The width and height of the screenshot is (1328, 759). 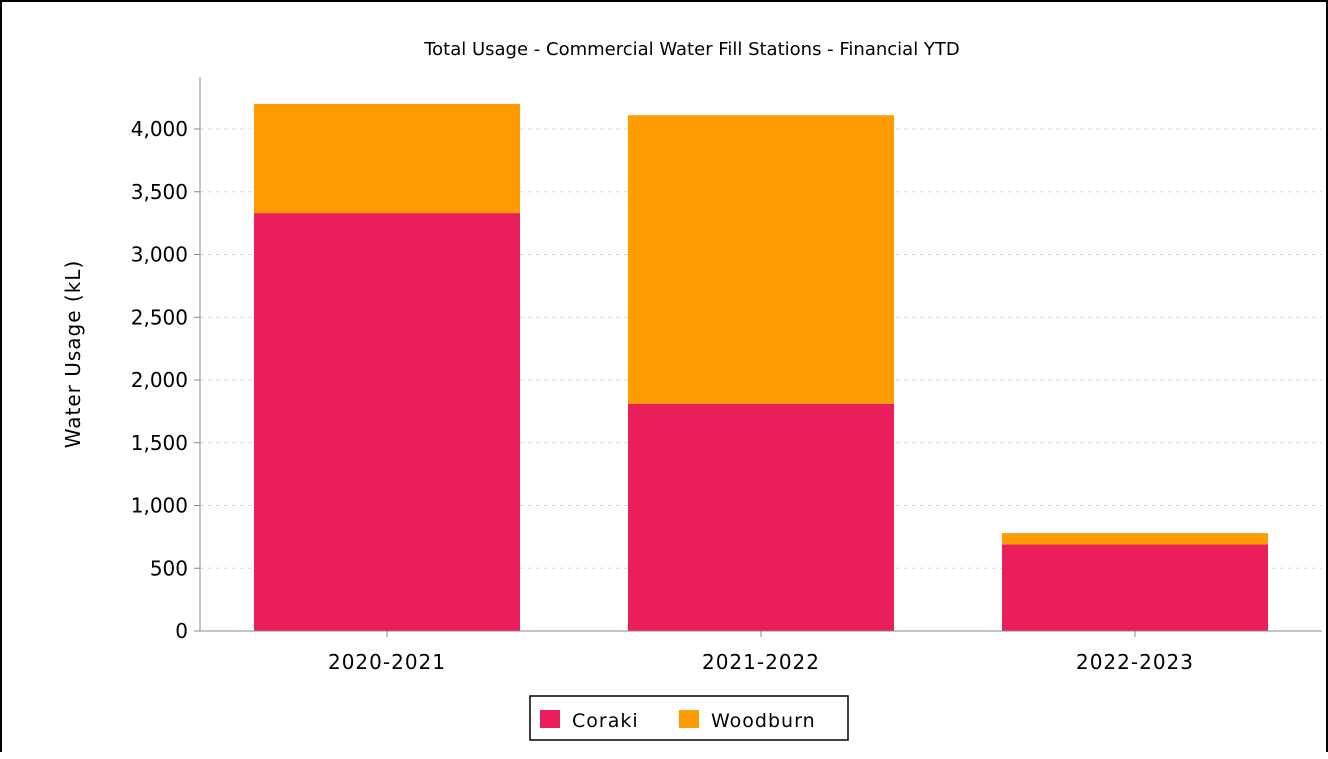 What do you see at coordinates (761, 662) in the screenshot?
I see `x-tick-label: 2021-2022` at bounding box center [761, 662].